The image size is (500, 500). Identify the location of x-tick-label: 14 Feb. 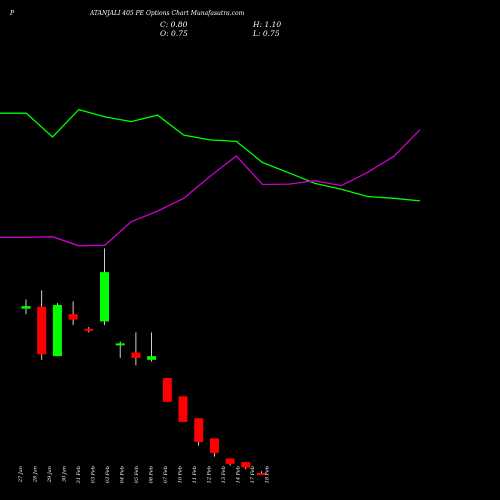
(239, 474).